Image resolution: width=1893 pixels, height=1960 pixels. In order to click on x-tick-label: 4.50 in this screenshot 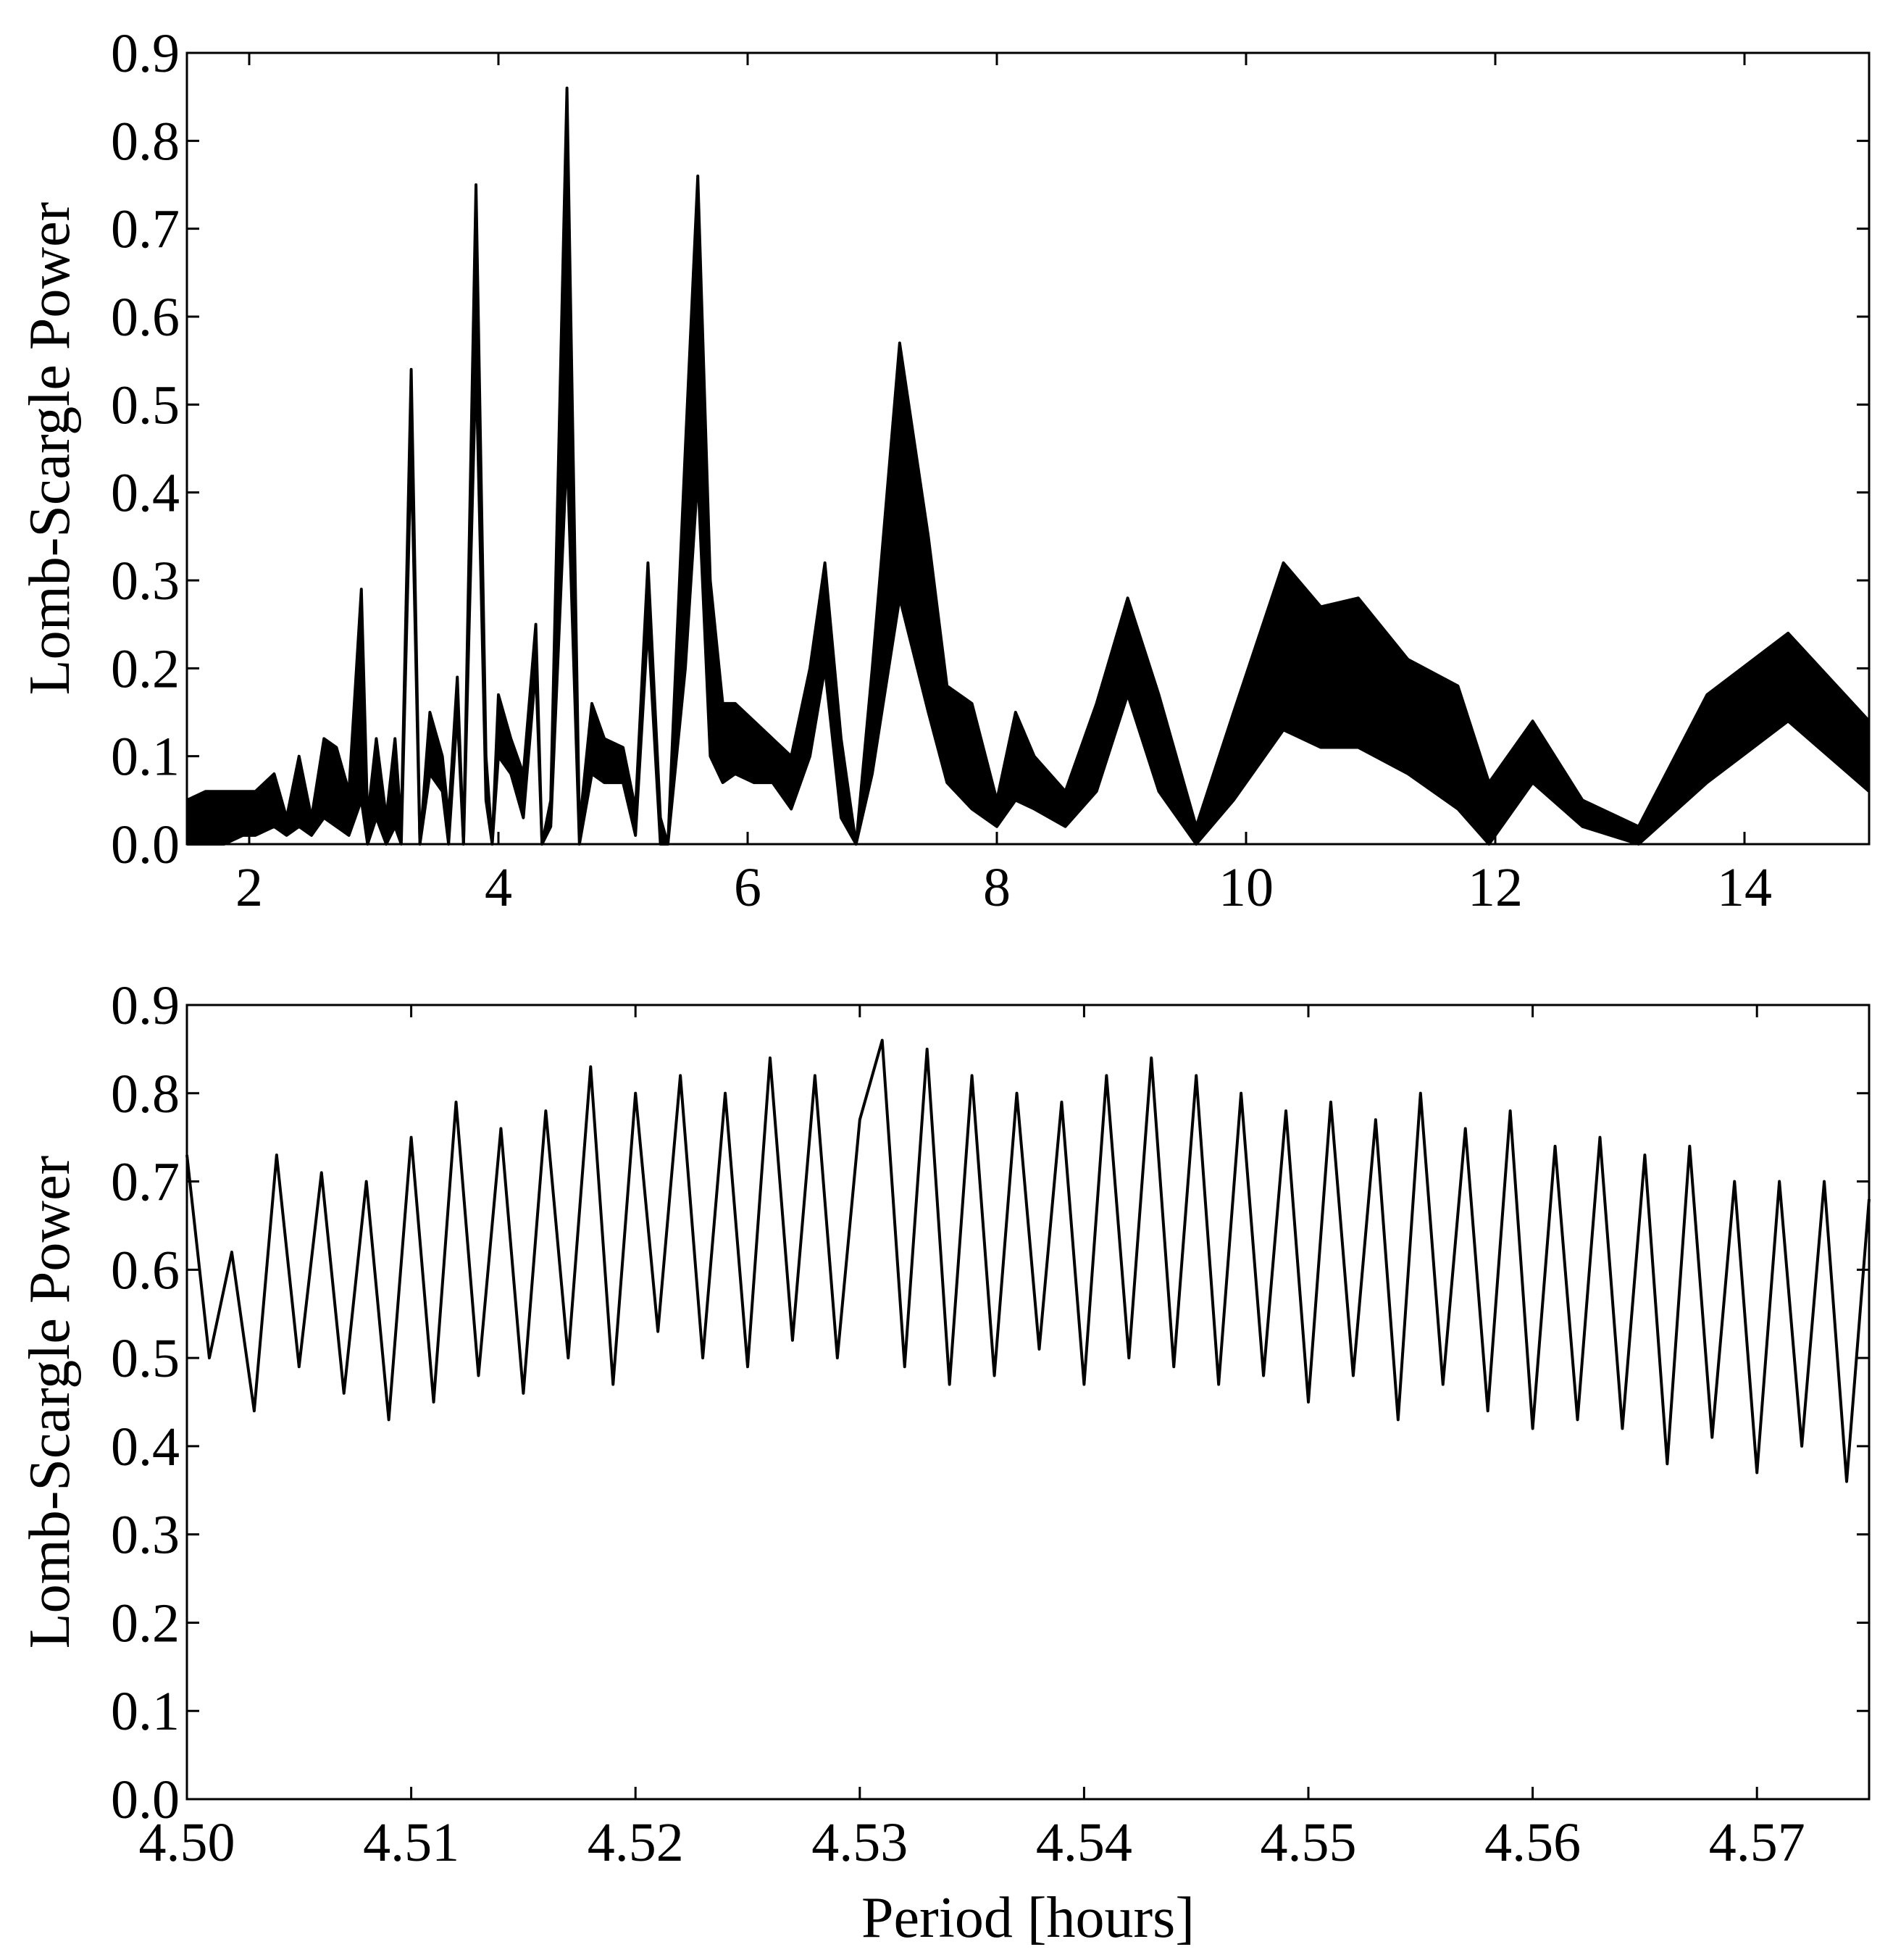, I will do `click(187, 1842)`.